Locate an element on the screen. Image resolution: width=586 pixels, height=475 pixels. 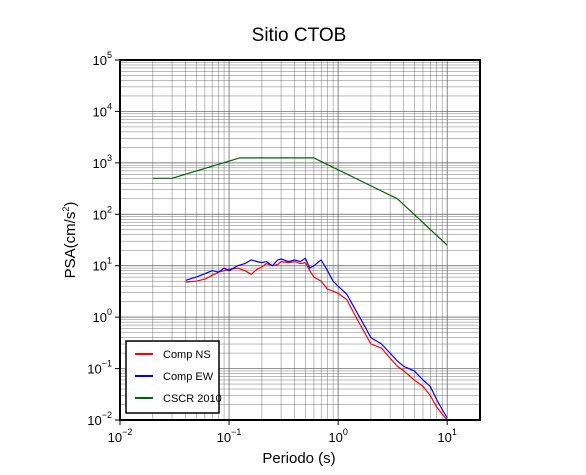
y-tick-label: 10² is located at coordinates (102, 213).